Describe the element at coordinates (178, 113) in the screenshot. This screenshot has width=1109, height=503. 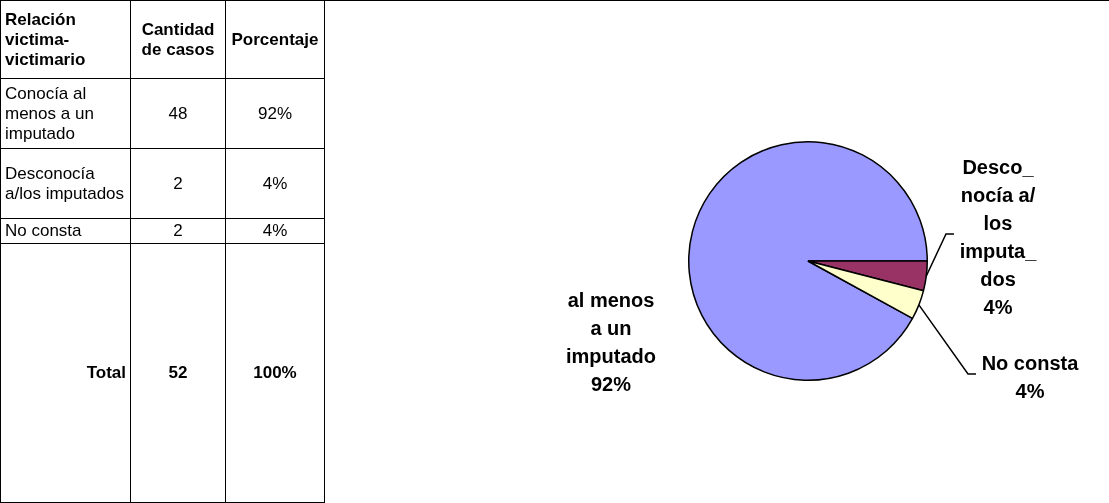
I see `data-label: 48` at that location.